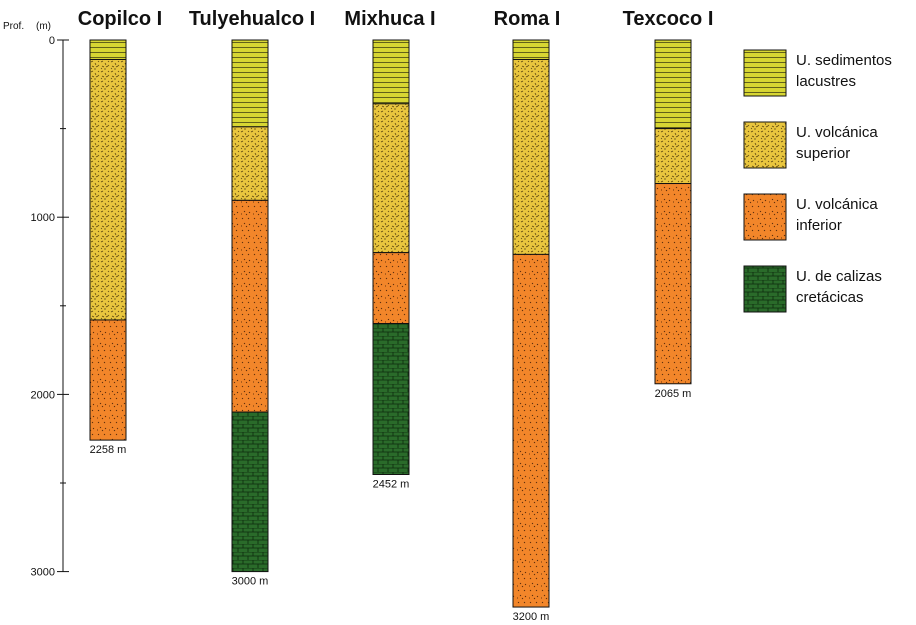 This screenshot has height=625, width=916. What do you see at coordinates (830, 297) in the screenshot?
I see `legend-label: cretácicas` at bounding box center [830, 297].